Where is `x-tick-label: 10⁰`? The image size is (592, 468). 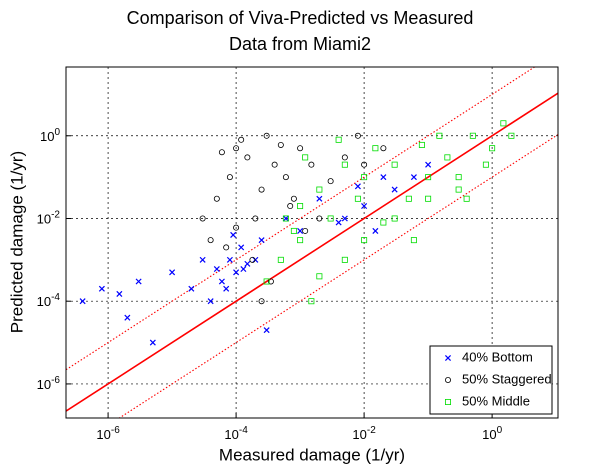
x-tick-label: 10⁰ is located at coordinates (492, 434).